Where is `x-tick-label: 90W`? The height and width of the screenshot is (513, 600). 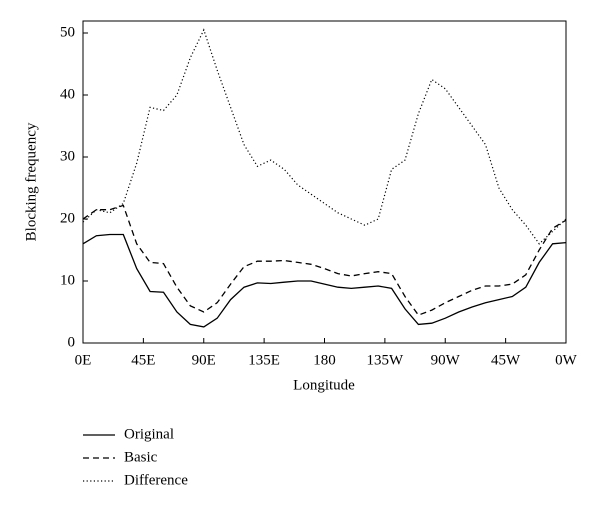 x-tick-label: 90W is located at coordinates (446, 360).